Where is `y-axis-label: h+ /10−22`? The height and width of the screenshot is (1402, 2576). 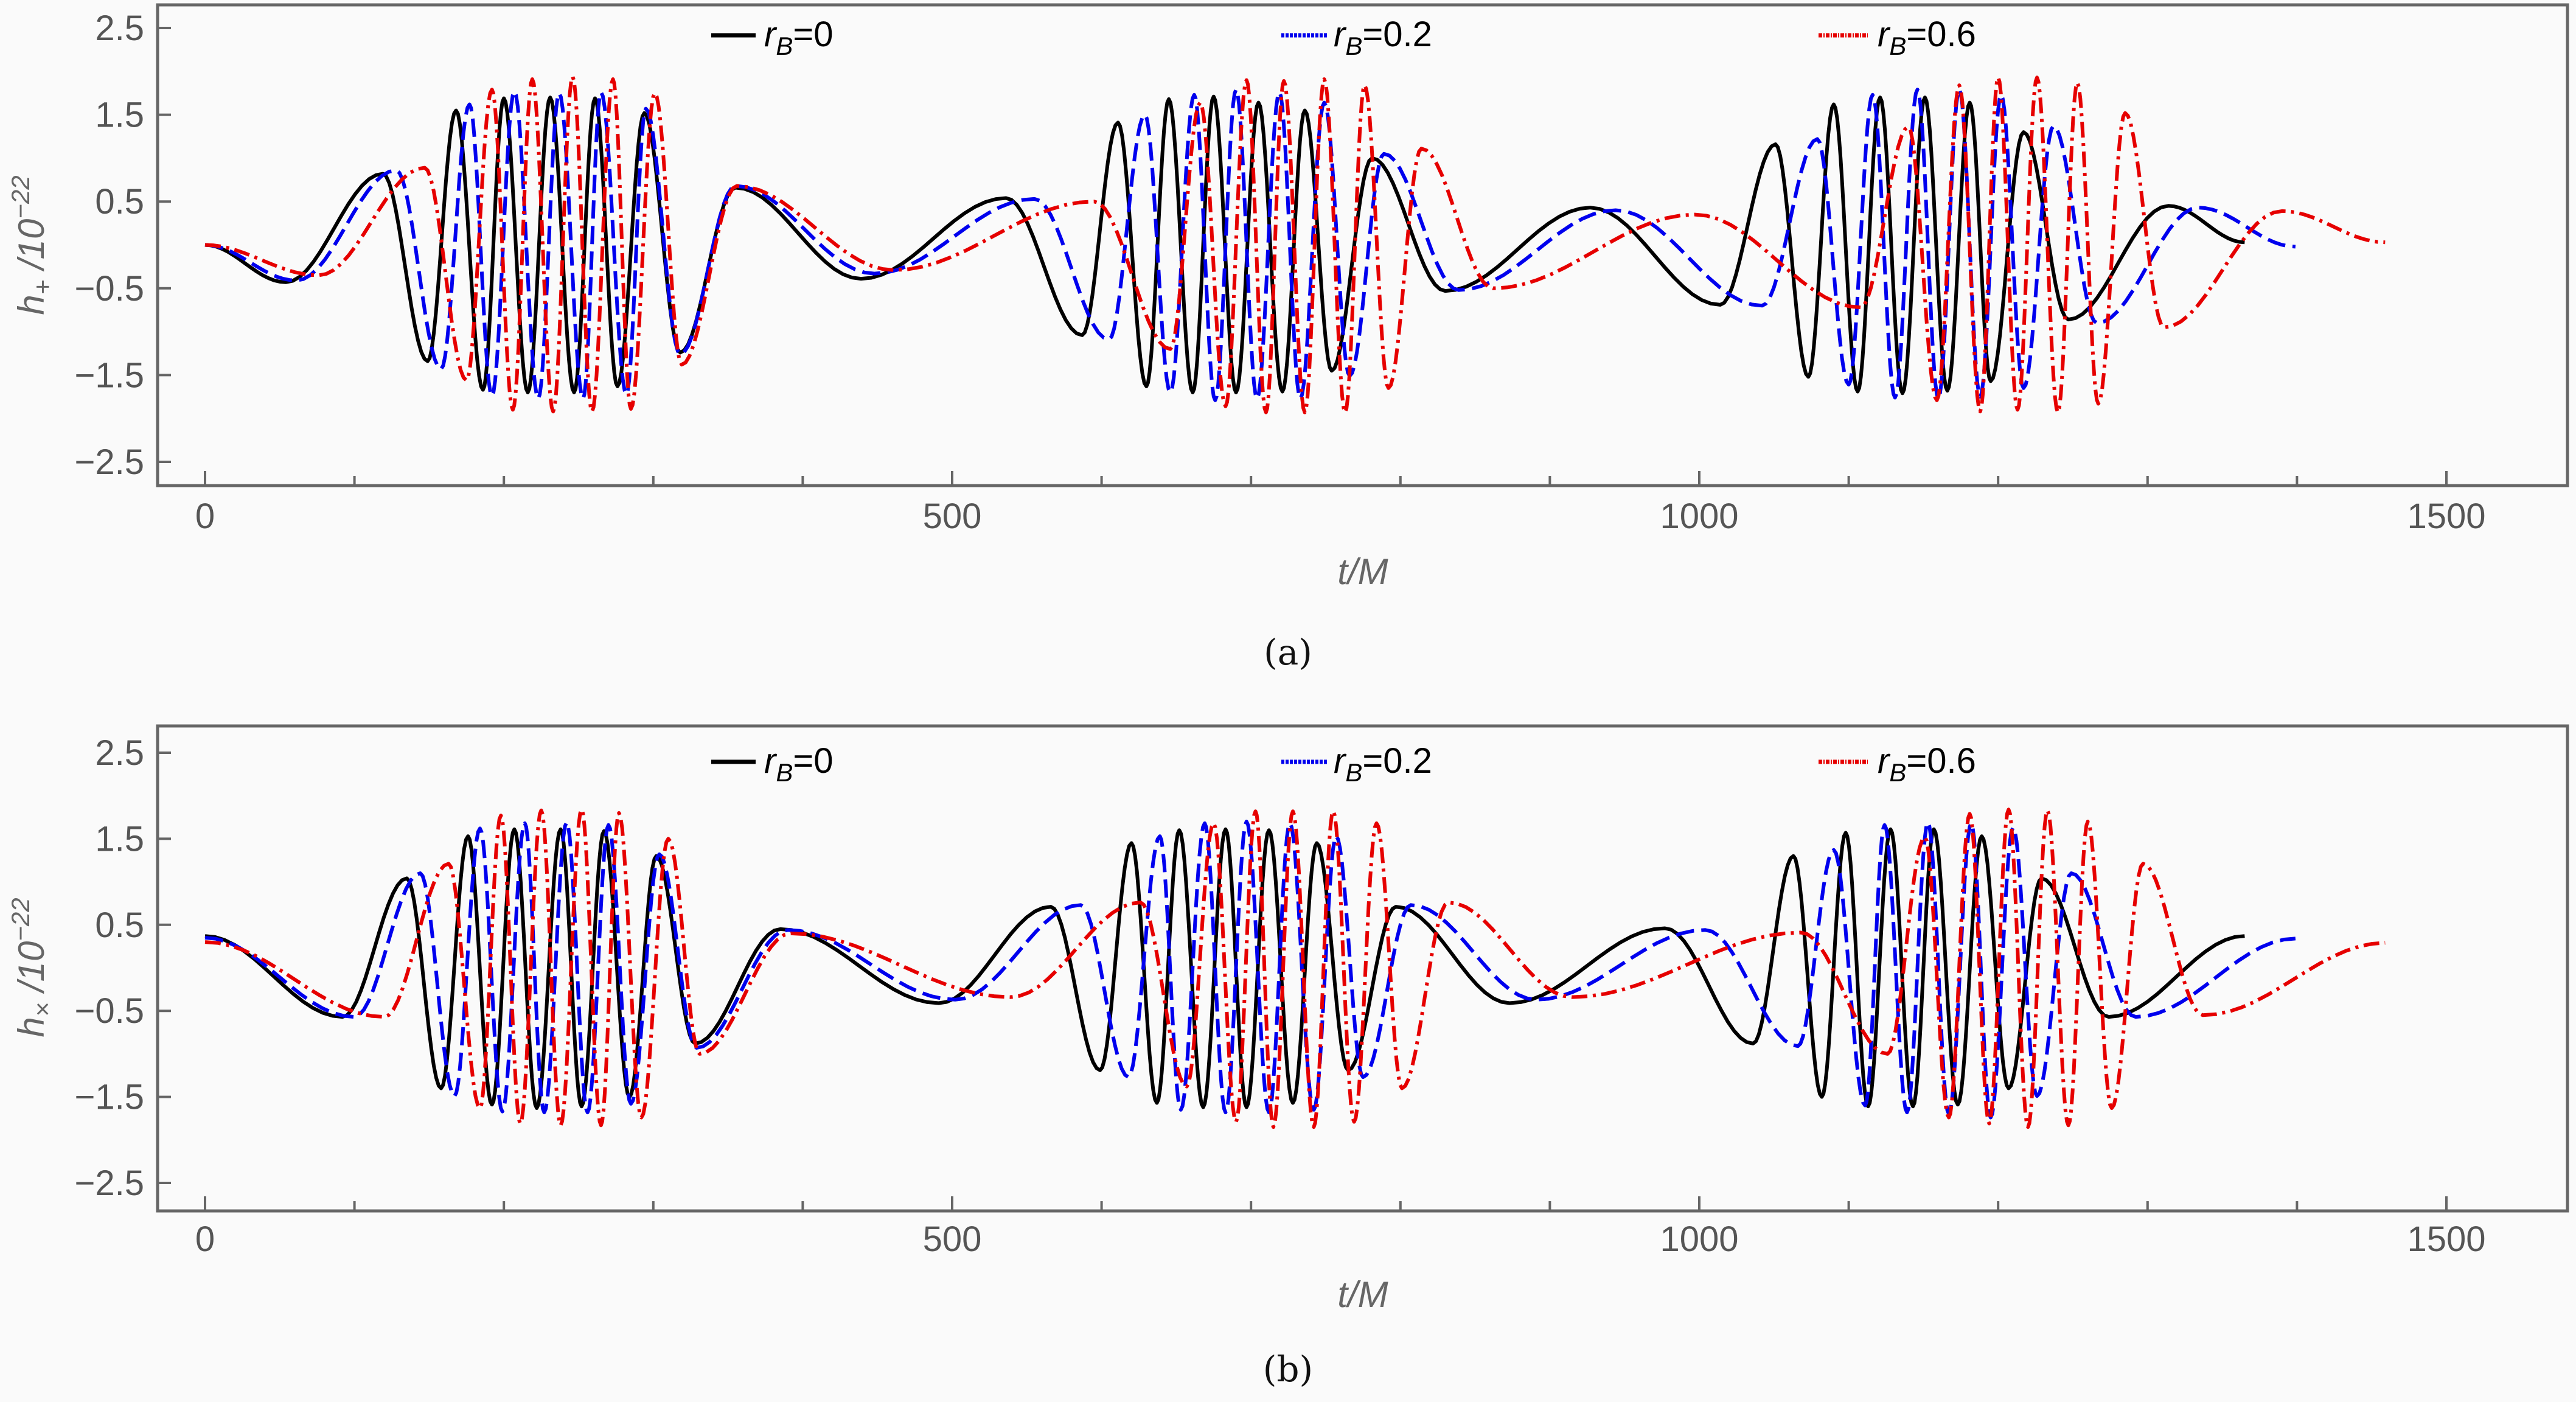 y-axis-label: h+ /10−22 is located at coordinates (31, 245).